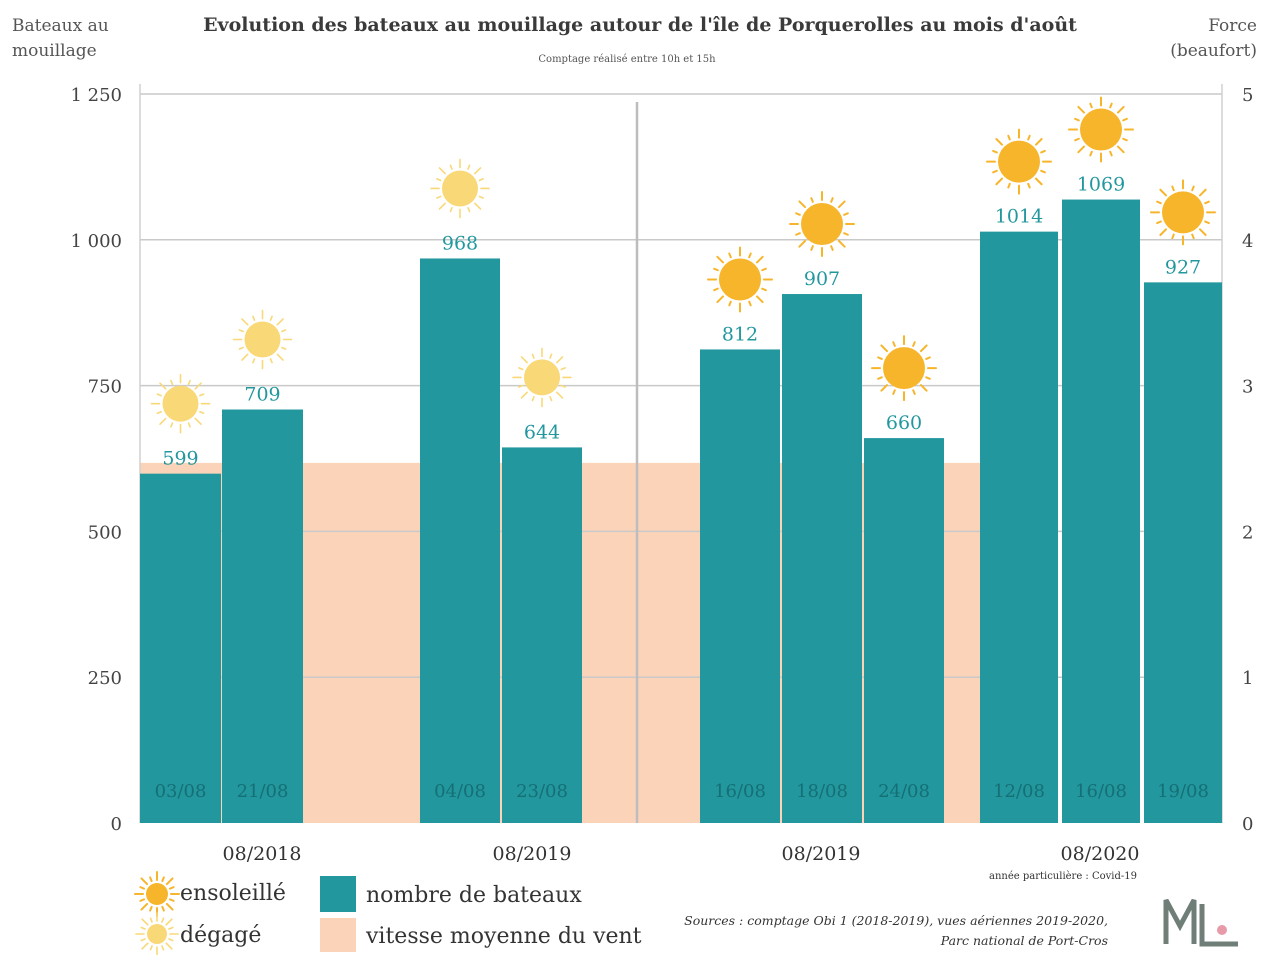 Image resolution: width=1267 pixels, height=955 pixels. What do you see at coordinates (105, 532) in the screenshot?
I see `left-tick-label: 500` at bounding box center [105, 532].